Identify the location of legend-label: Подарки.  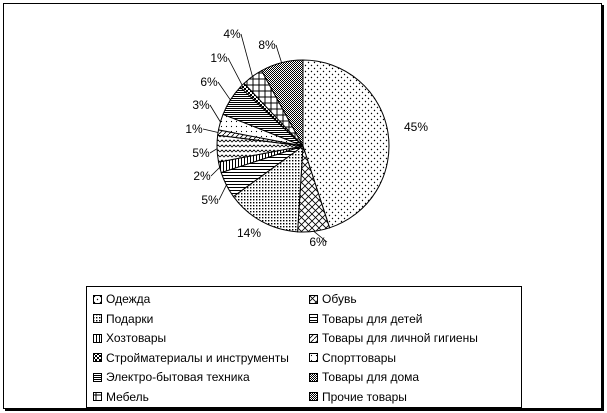
(130, 318).